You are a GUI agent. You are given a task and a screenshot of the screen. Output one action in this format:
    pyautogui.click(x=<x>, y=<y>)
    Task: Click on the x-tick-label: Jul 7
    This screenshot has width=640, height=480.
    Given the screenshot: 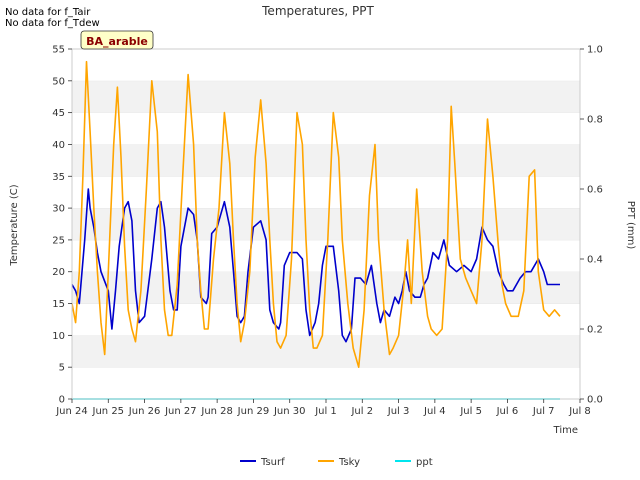 What is the action you would take?
    pyautogui.click(x=543, y=411)
    